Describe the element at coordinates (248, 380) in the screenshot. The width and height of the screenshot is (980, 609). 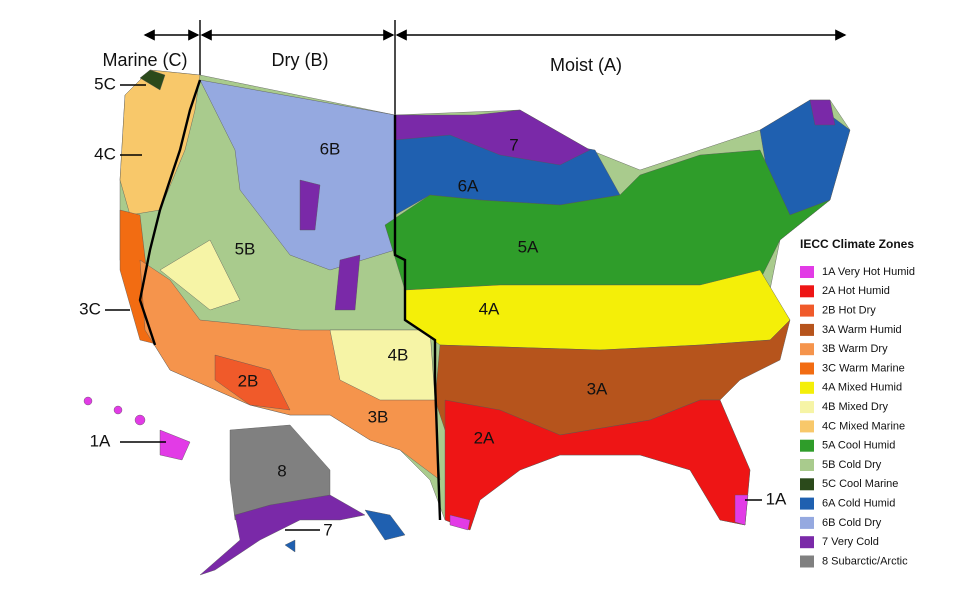
I see `zone-label: 2B` at that location.